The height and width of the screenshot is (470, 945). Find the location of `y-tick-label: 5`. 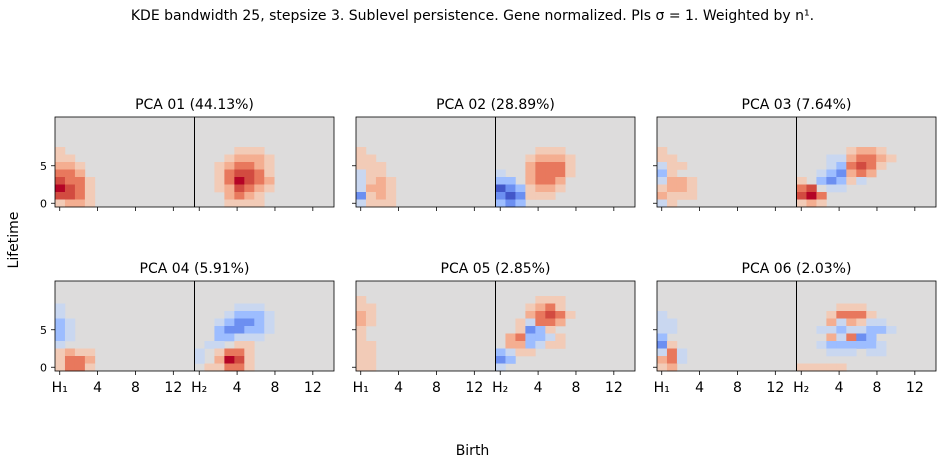

y-tick-label: 5 is located at coordinates (43, 330).